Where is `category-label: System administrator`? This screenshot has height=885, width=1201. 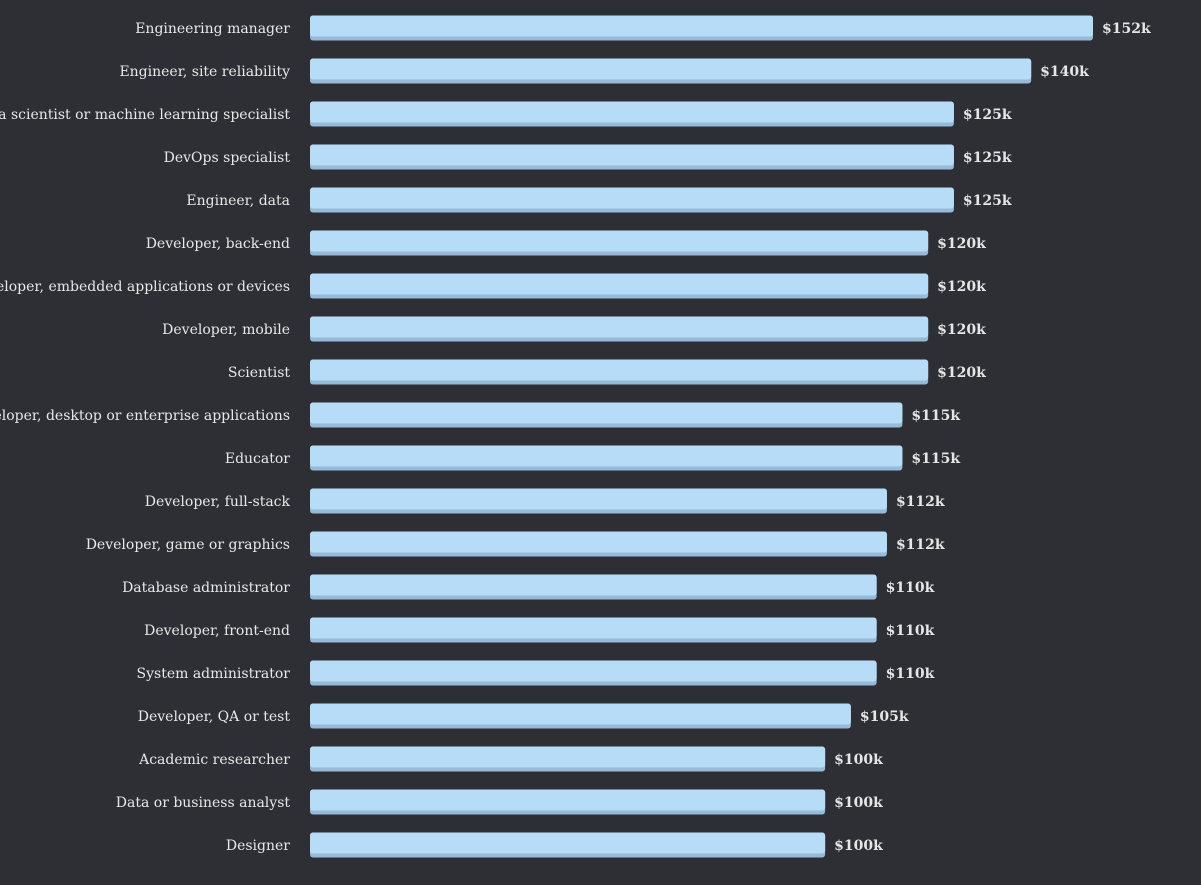
category-label: System administrator is located at coordinates (214, 674).